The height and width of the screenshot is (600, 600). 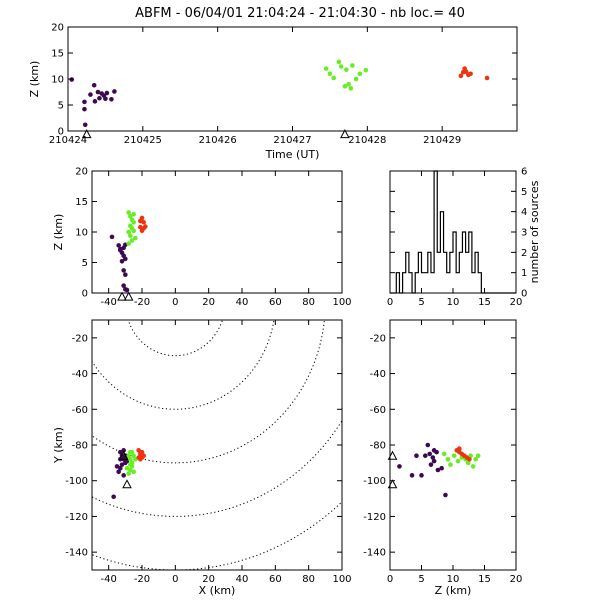 What do you see at coordinates (308, 579) in the screenshot?
I see `x-tick-label: 80` at bounding box center [308, 579].